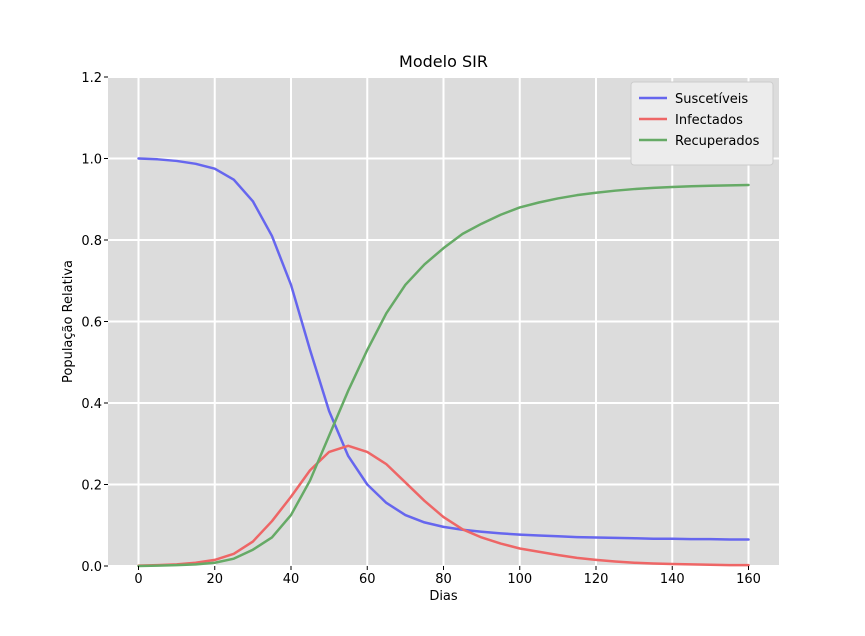 This screenshot has width=865, height=636. I want to click on y-tick-label: 0.8, so click(91, 241).